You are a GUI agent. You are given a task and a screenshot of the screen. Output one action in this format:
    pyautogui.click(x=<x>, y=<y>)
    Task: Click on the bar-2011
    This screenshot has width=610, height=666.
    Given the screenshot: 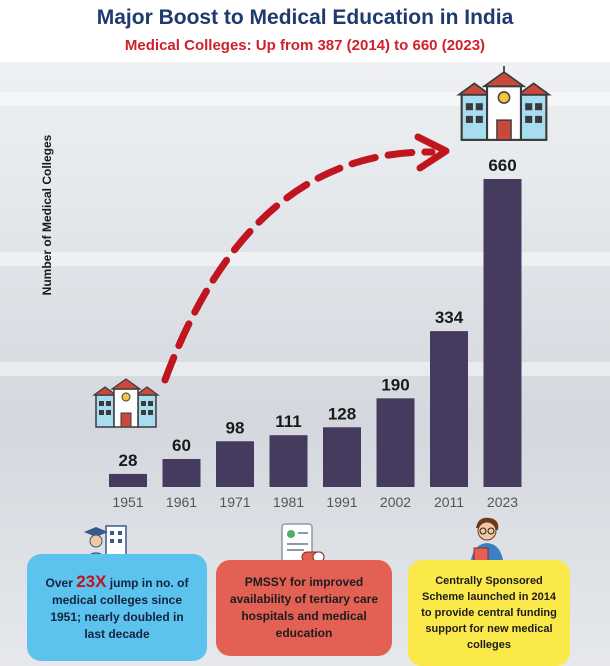 What is the action you would take?
    pyautogui.click(x=449, y=409)
    